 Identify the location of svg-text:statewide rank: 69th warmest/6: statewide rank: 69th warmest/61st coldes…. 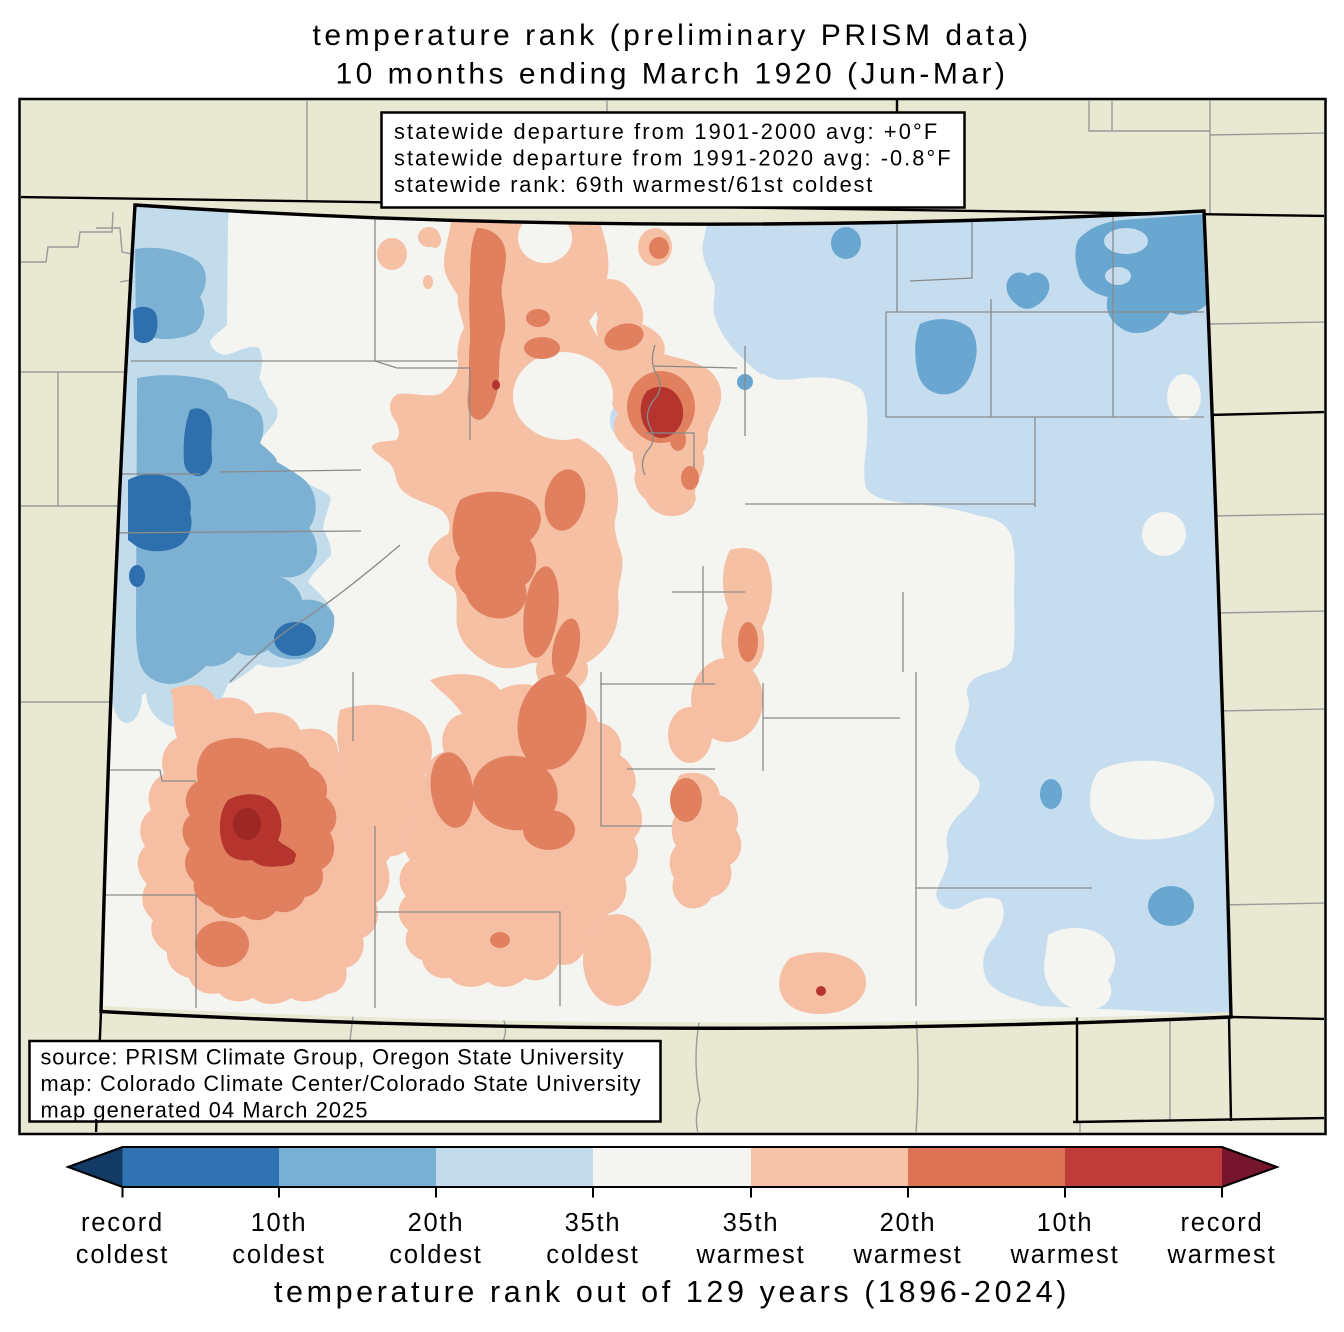
(634, 184).